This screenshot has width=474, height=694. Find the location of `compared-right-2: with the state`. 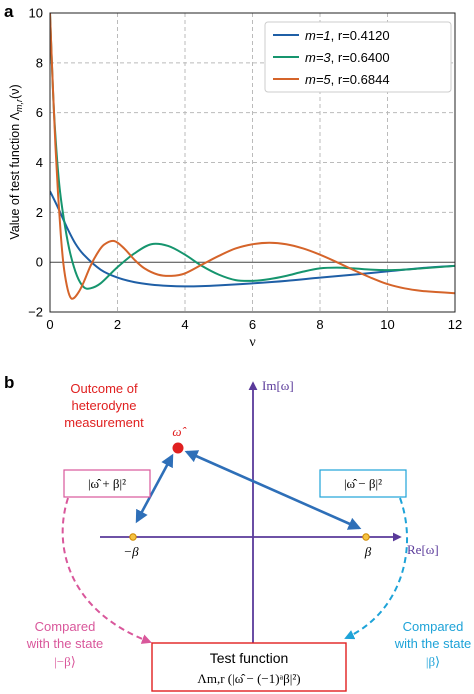

compared-right-2: with the state is located at coordinates (433, 643).